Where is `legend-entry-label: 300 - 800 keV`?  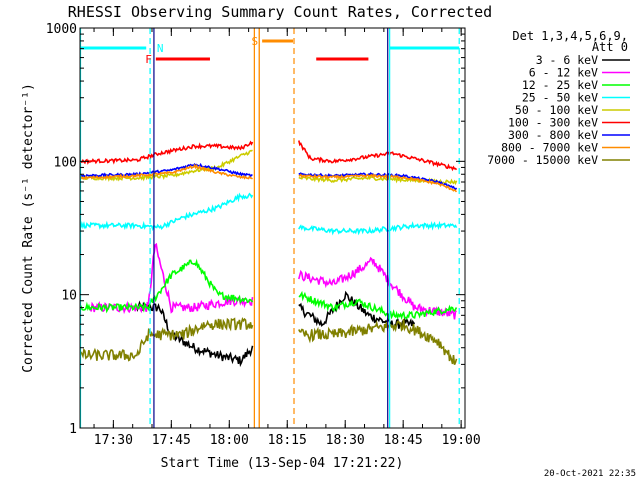 legend-entry-label: 300 - 800 keV is located at coordinates (553, 135).